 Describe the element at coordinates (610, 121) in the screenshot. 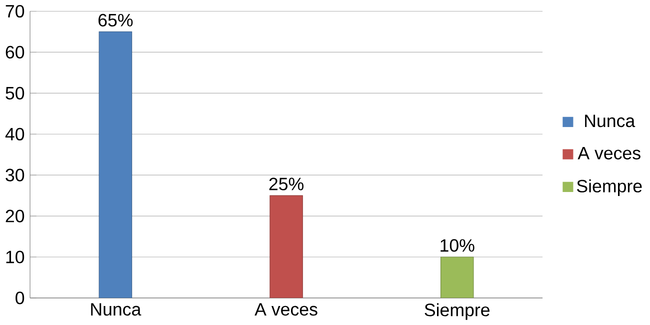

I see `legend-label: Nunca` at that location.